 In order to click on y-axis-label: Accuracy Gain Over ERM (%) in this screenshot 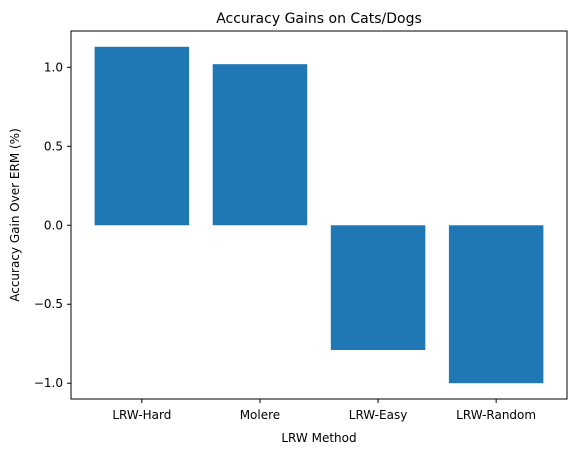, I will do `click(15, 215)`.